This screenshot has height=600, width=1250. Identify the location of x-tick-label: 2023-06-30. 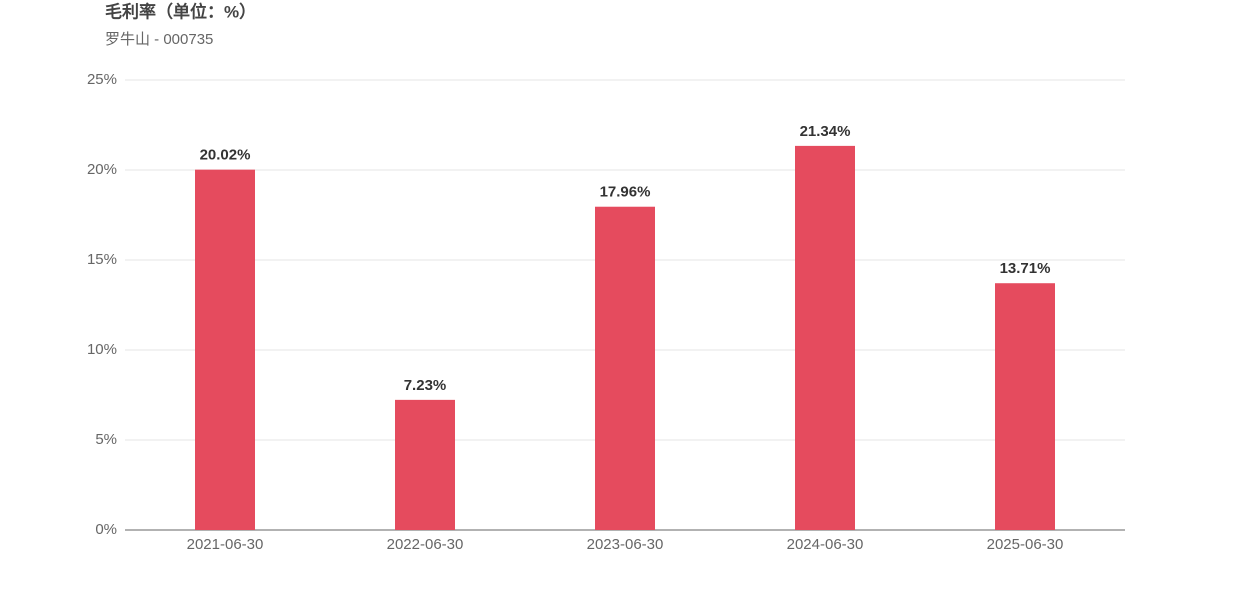
(625, 544).